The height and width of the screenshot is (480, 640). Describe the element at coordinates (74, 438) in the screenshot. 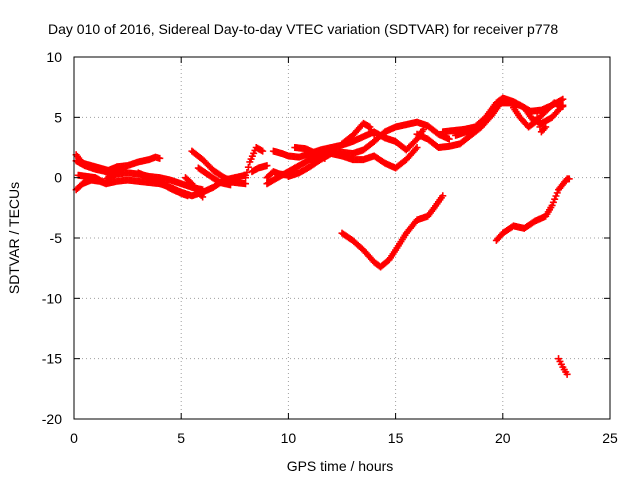

I see `x-tick-label: 0` at that location.